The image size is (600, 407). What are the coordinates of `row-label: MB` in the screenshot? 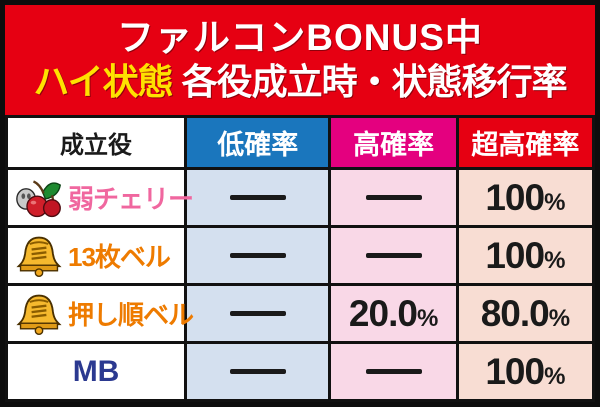 It's located at (96, 371).